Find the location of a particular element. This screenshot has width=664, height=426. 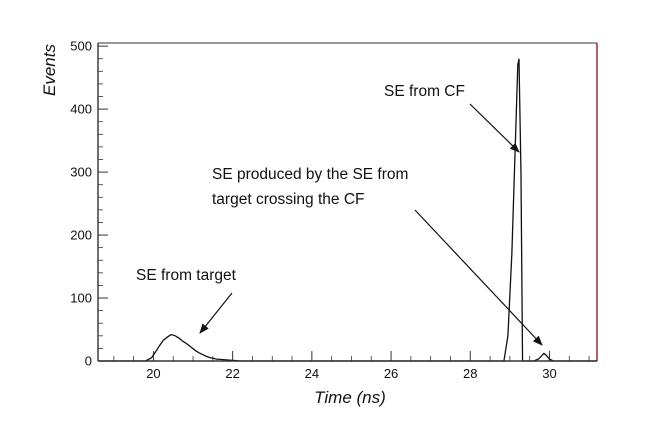

x-tick-label: 22 is located at coordinates (232, 373).